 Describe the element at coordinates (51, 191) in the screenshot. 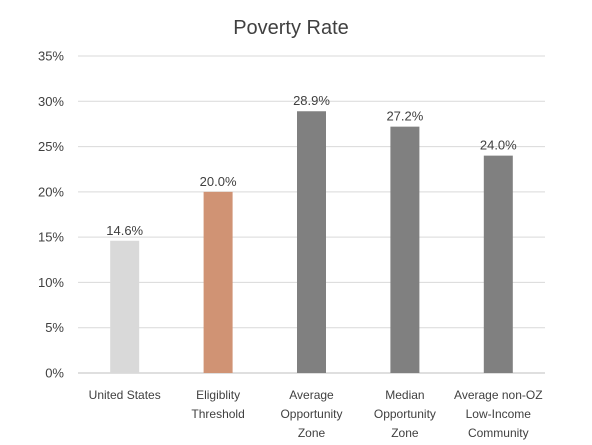

I see `y-tick-label: 20%` at that location.